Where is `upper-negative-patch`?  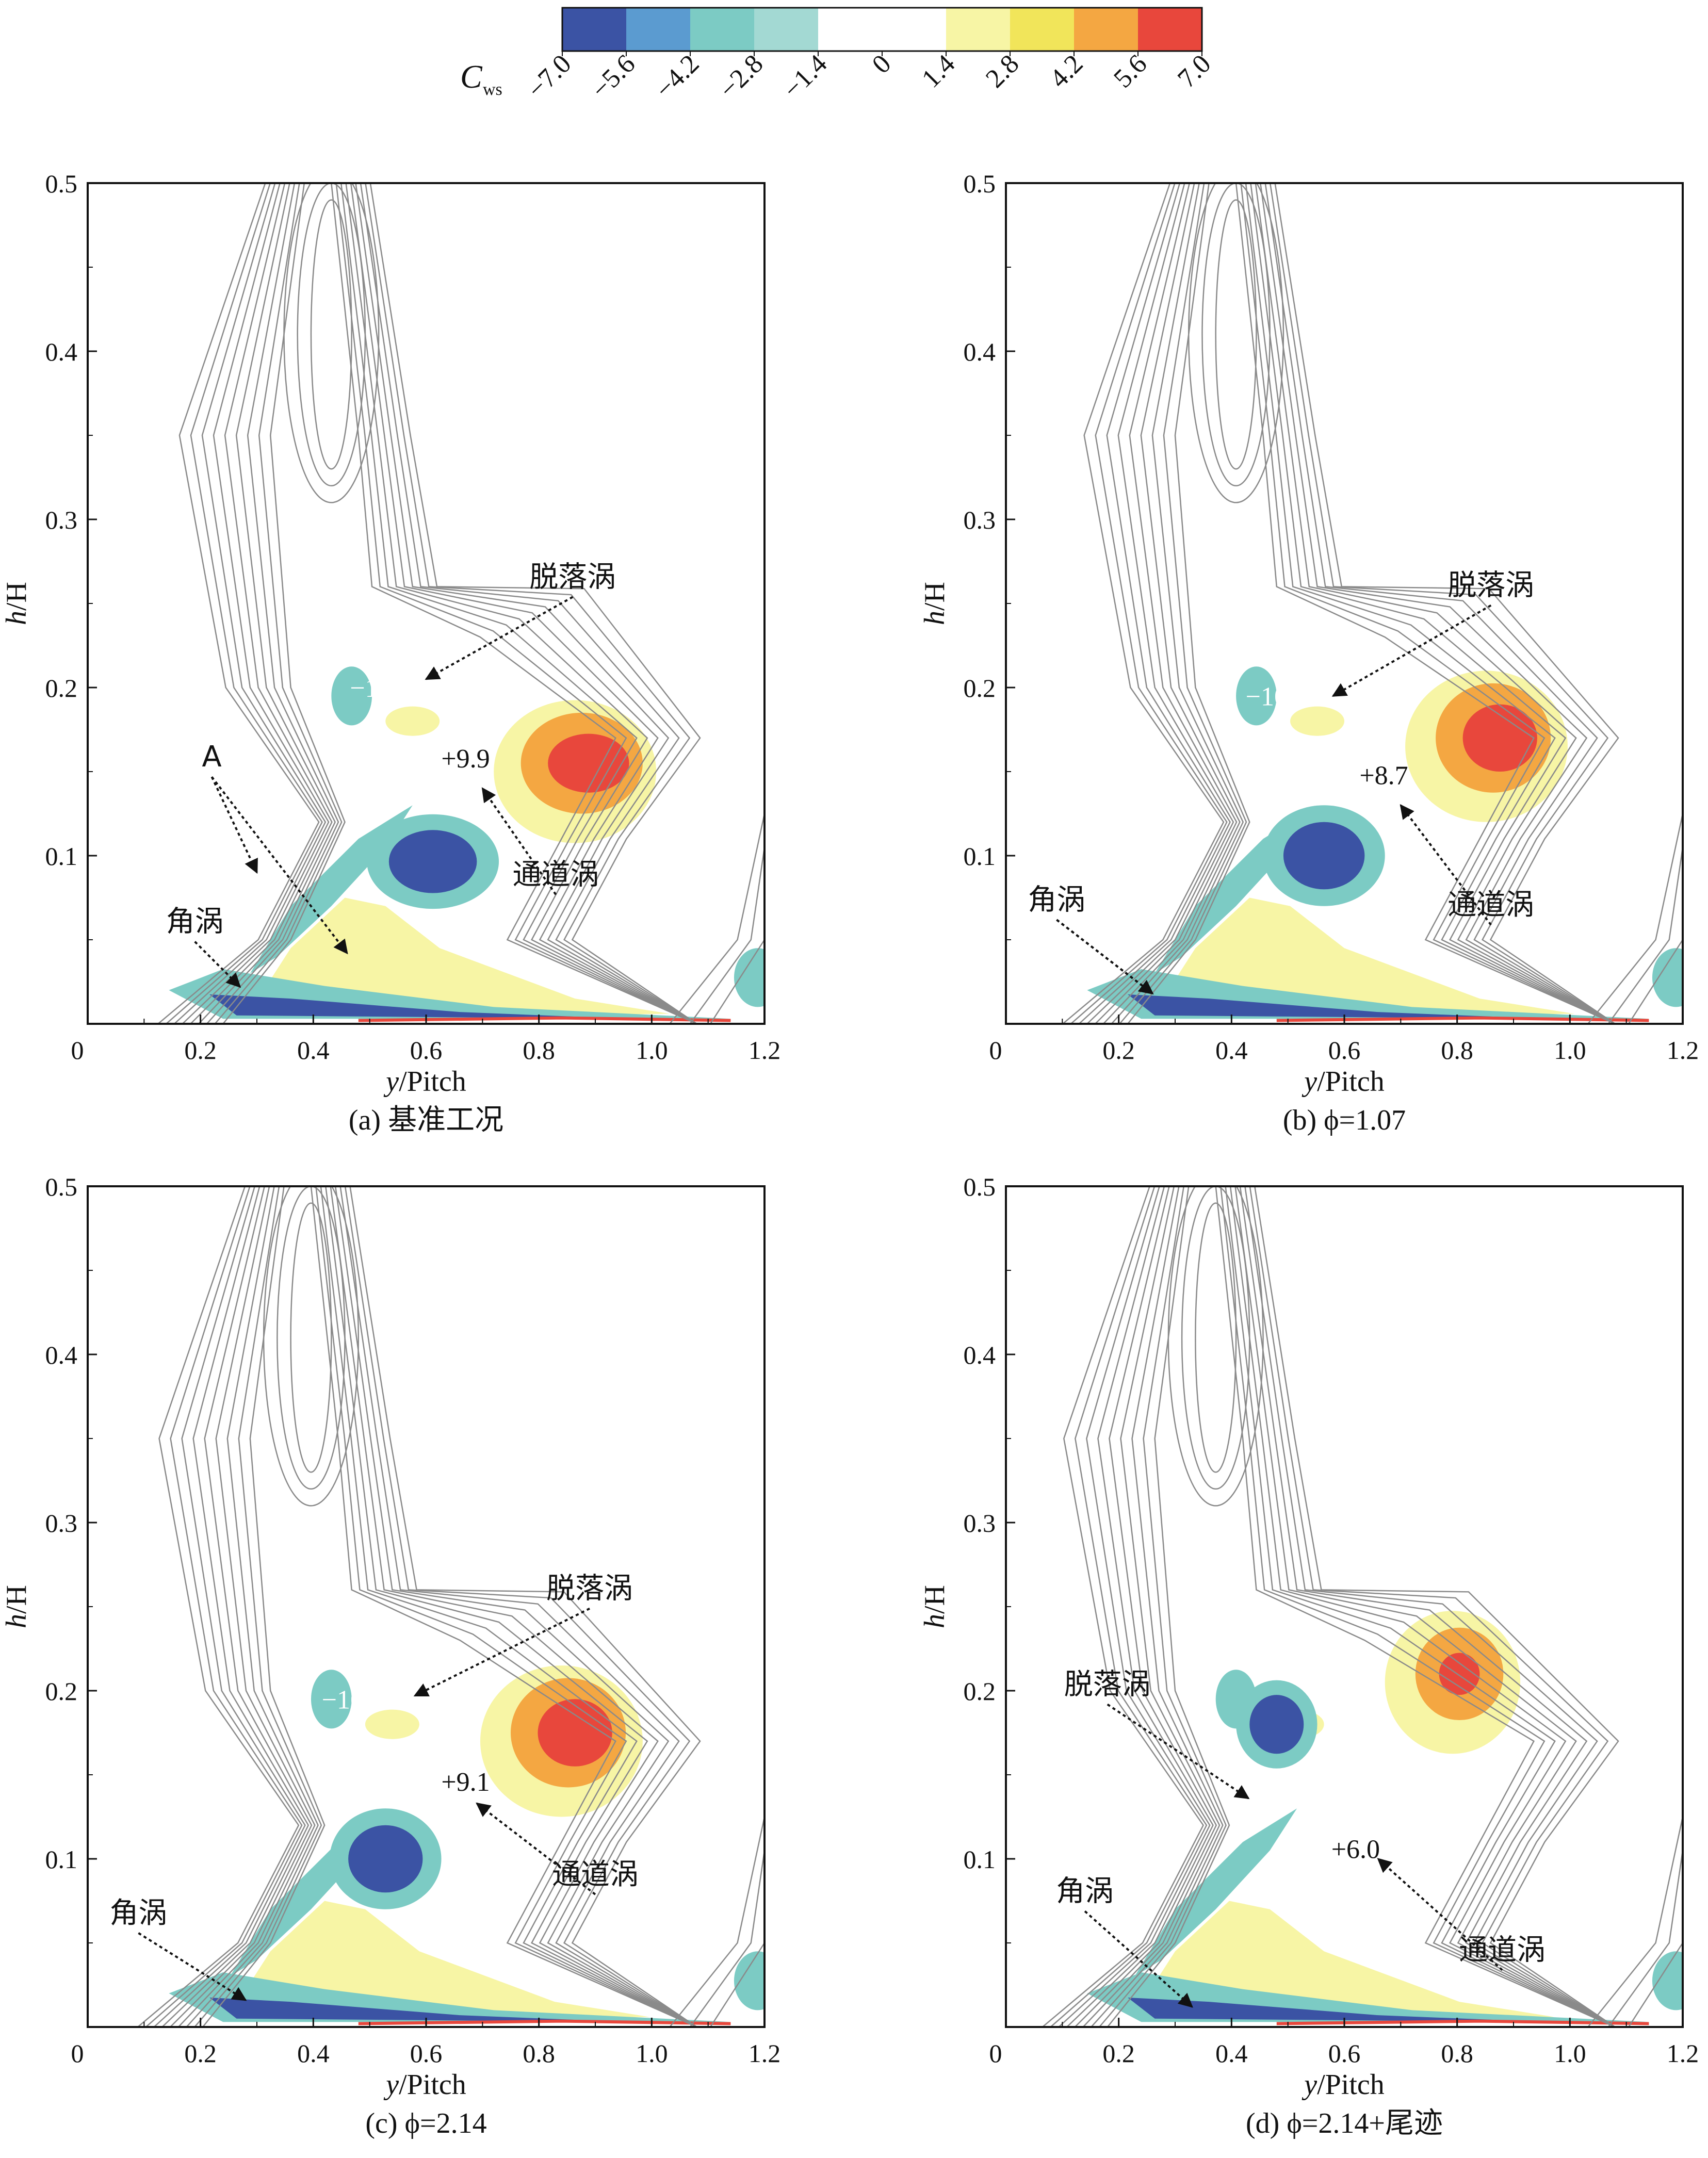
upper-negative-patch is located at coordinates (351, 696).